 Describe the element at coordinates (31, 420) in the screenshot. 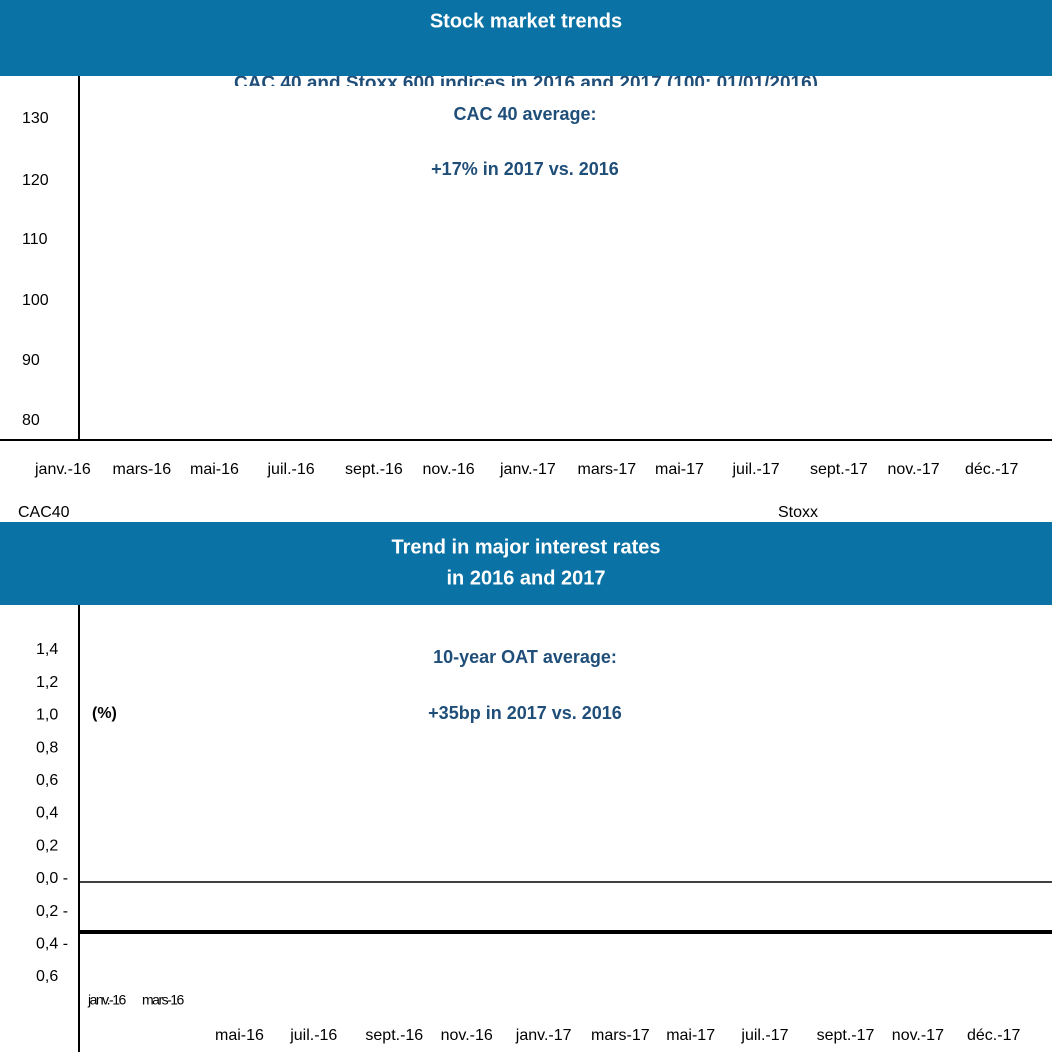

I see `y-tick-label: 80` at that location.